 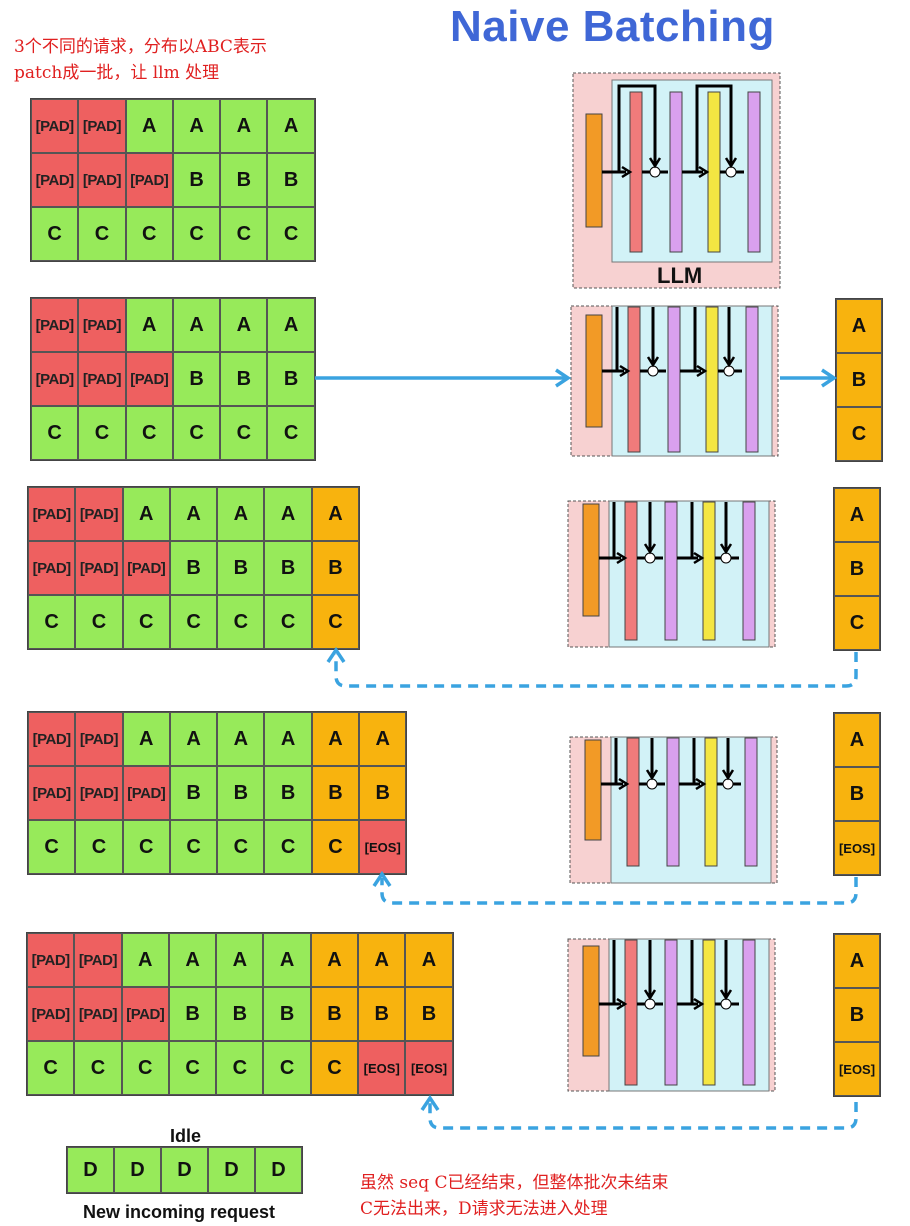 I want to click on incoming-request-label: New incoming request, so click(x=179, y=1212).